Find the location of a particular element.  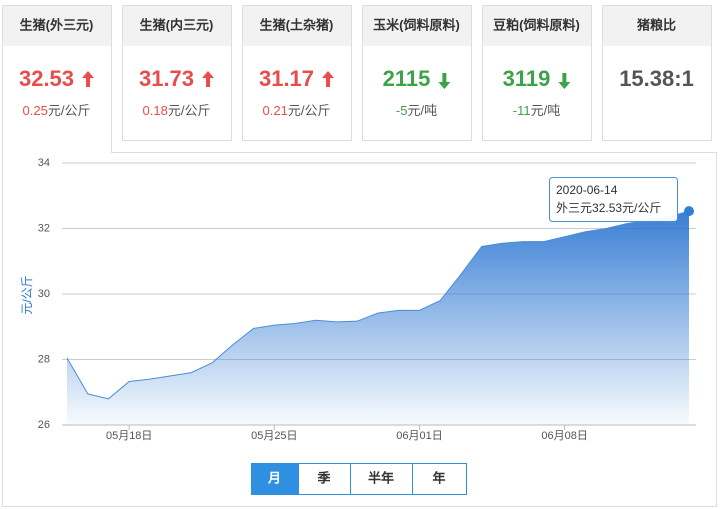

x-tick-label: 05月25日 is located at coordinates (274, 436).